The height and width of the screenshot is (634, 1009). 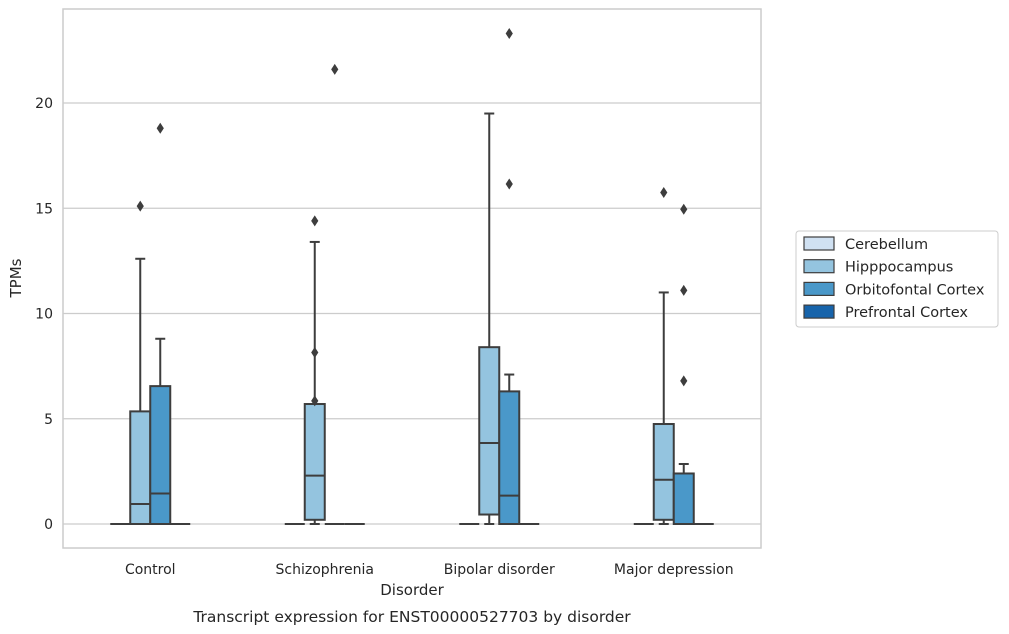 I want to click on y-tick-label: 20, so click(x=44, y=104).